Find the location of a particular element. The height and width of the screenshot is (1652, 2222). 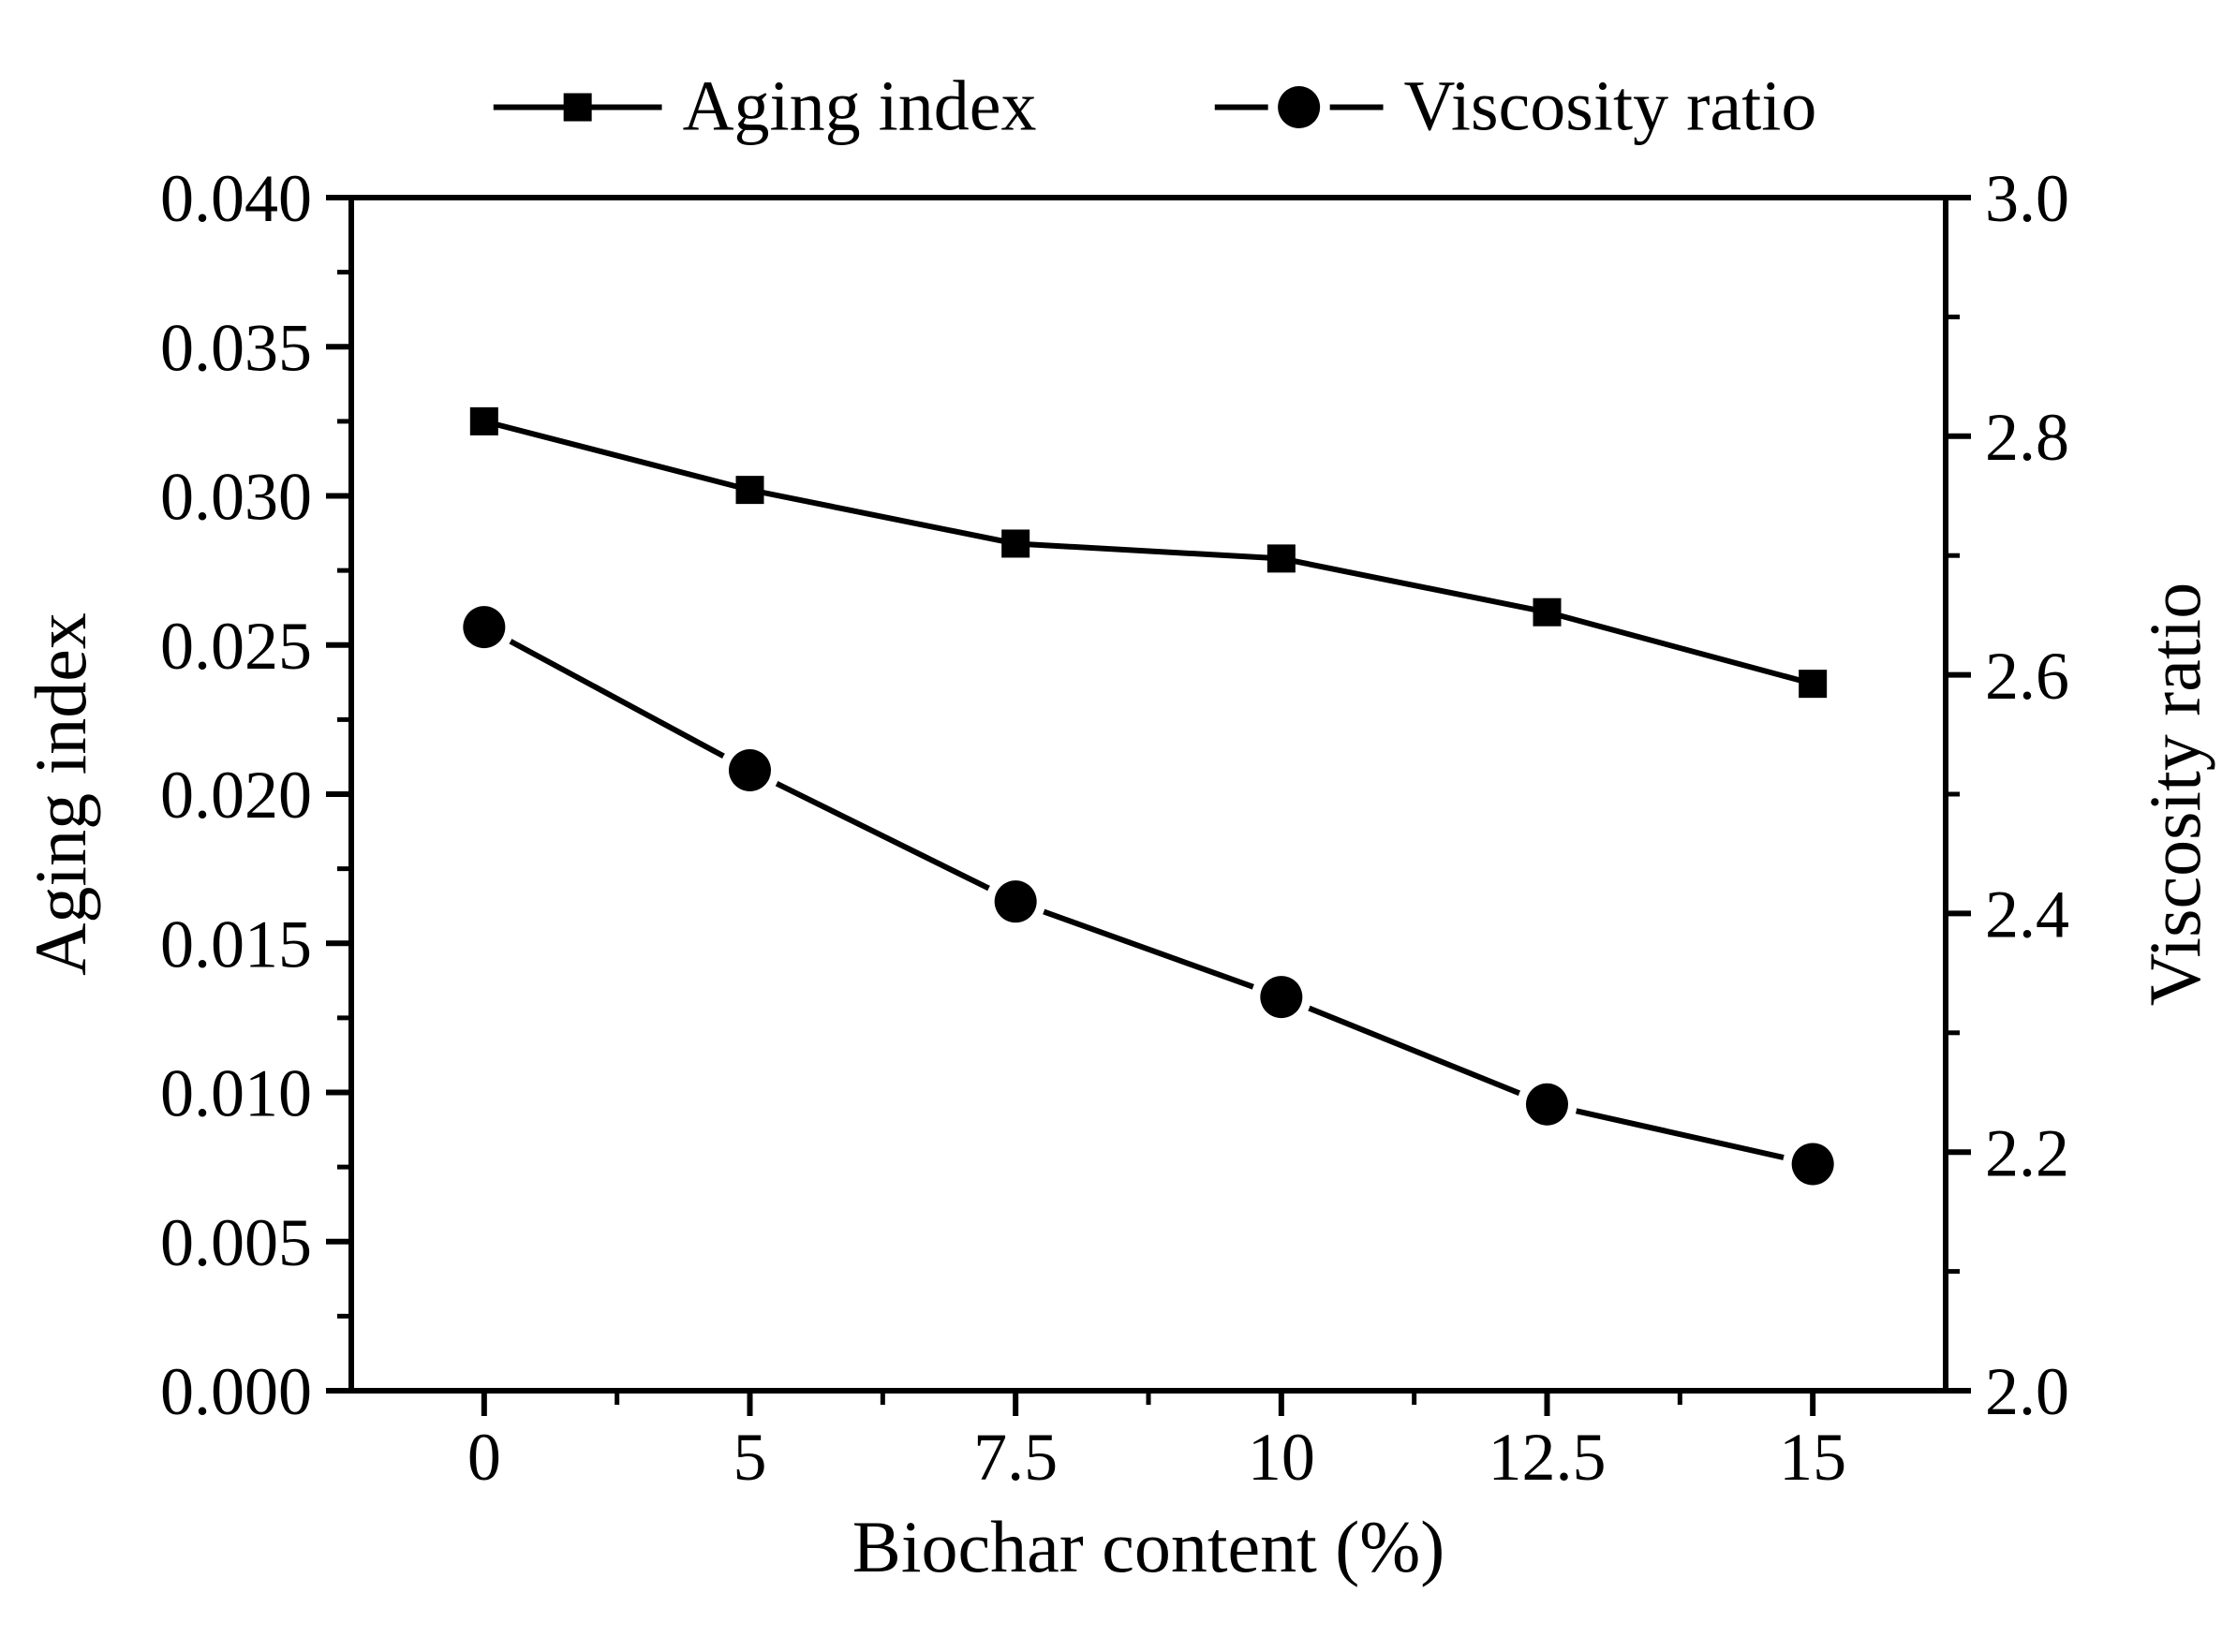

legend-label-aging-index: Aging index is located at coordinates (859, 106).